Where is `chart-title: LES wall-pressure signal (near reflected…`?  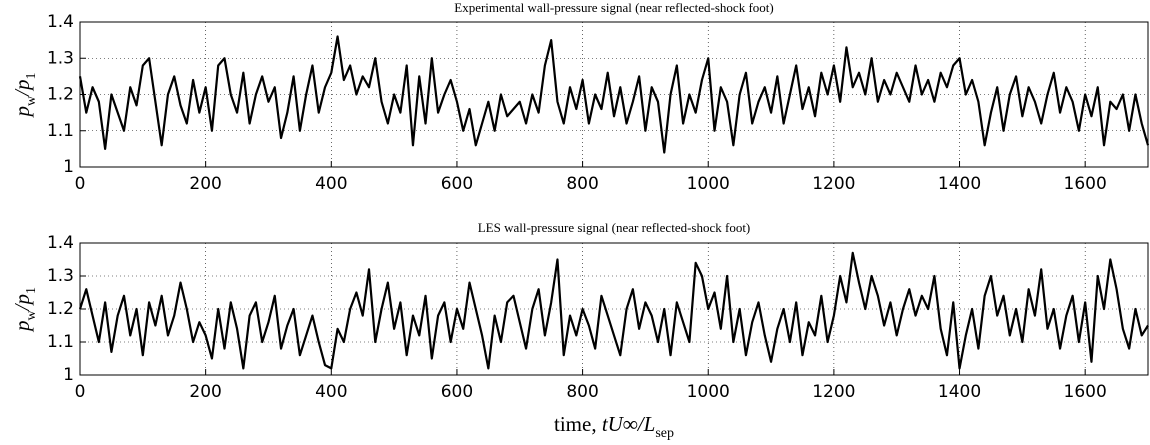
chart-title: LES wall-pressure signal (near reflected… is located at coordinates (614, 227).